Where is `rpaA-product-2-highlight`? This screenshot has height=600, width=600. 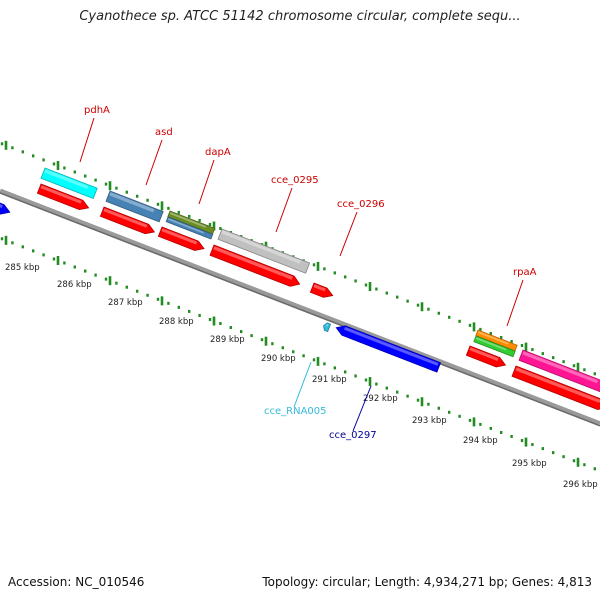
rpaA-product-2-highlight is located at coordinates (491, 344).